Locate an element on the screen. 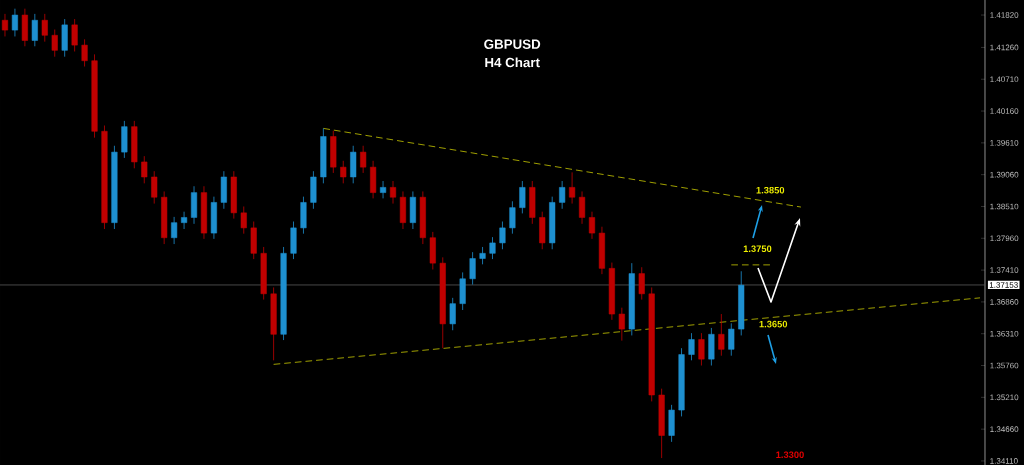  text: H4 Chart is located at coordinates (512, 62).